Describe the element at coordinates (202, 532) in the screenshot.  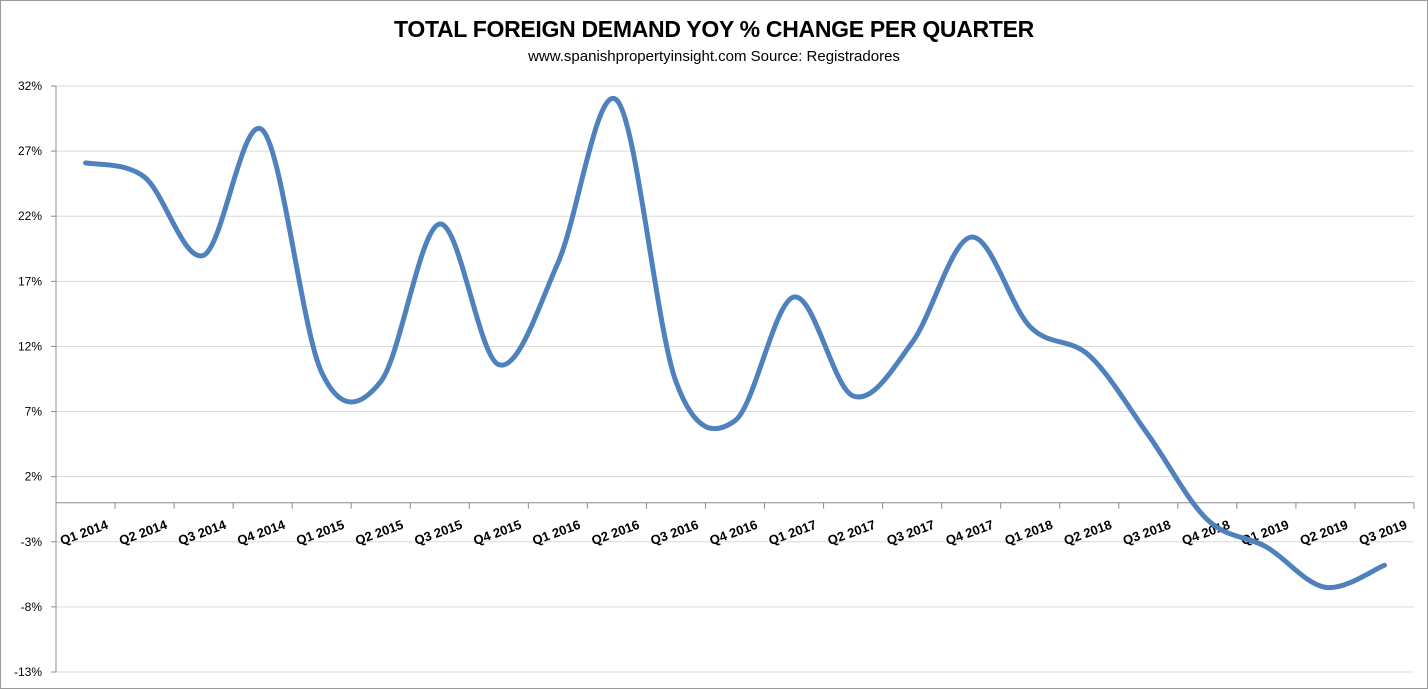
I see `x-tick-label: Q3 2014` at that location.